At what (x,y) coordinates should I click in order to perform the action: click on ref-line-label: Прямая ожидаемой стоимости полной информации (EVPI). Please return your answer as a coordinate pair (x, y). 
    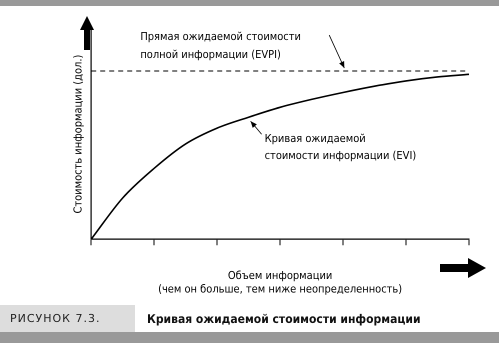
    Looking at the image, I should click on (220, 45).